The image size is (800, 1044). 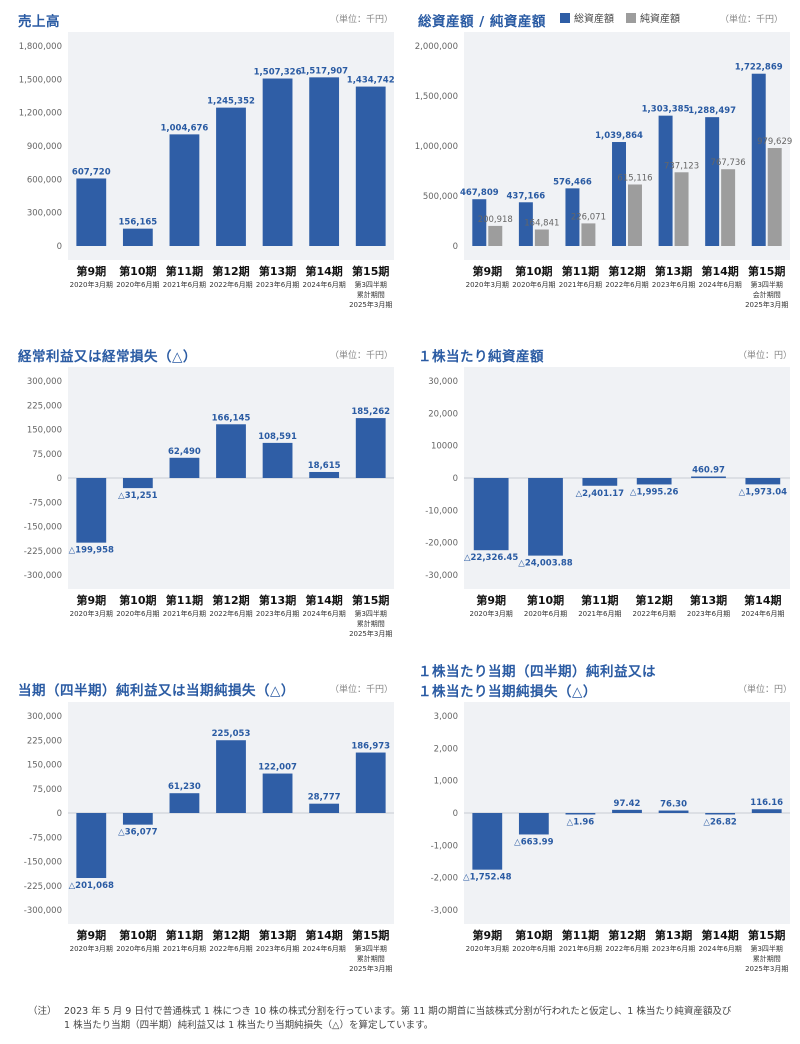 I want to click on data-label: 467,809, so click(x=479, y=193).